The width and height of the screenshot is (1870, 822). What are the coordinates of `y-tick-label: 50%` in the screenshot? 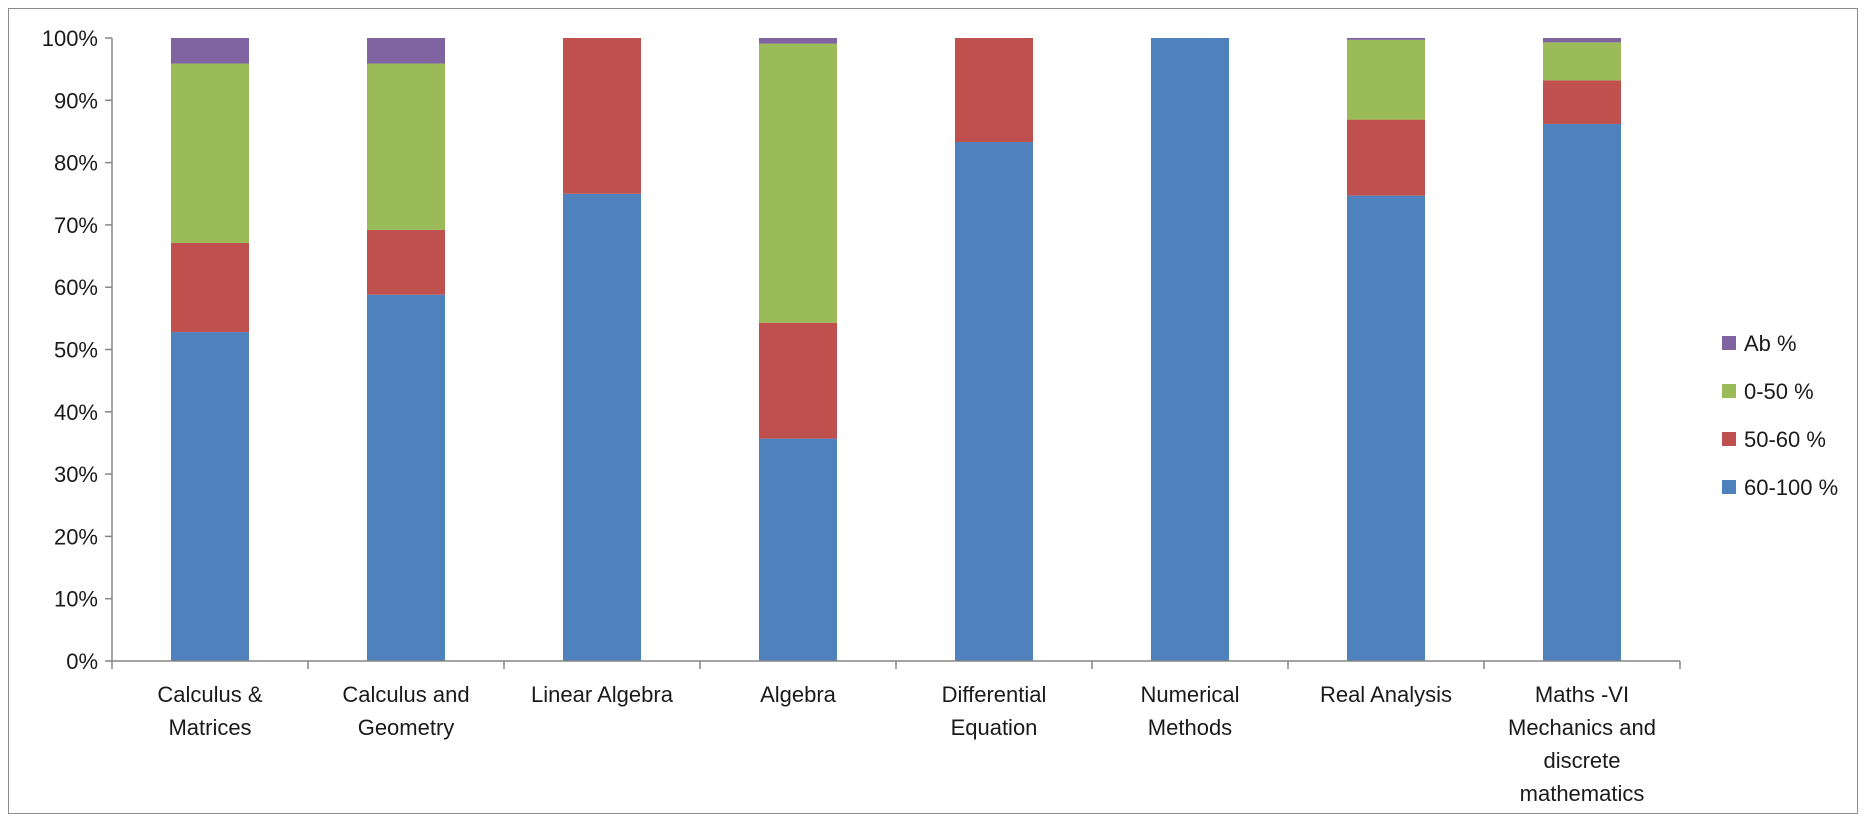 It's located at (76, 350).